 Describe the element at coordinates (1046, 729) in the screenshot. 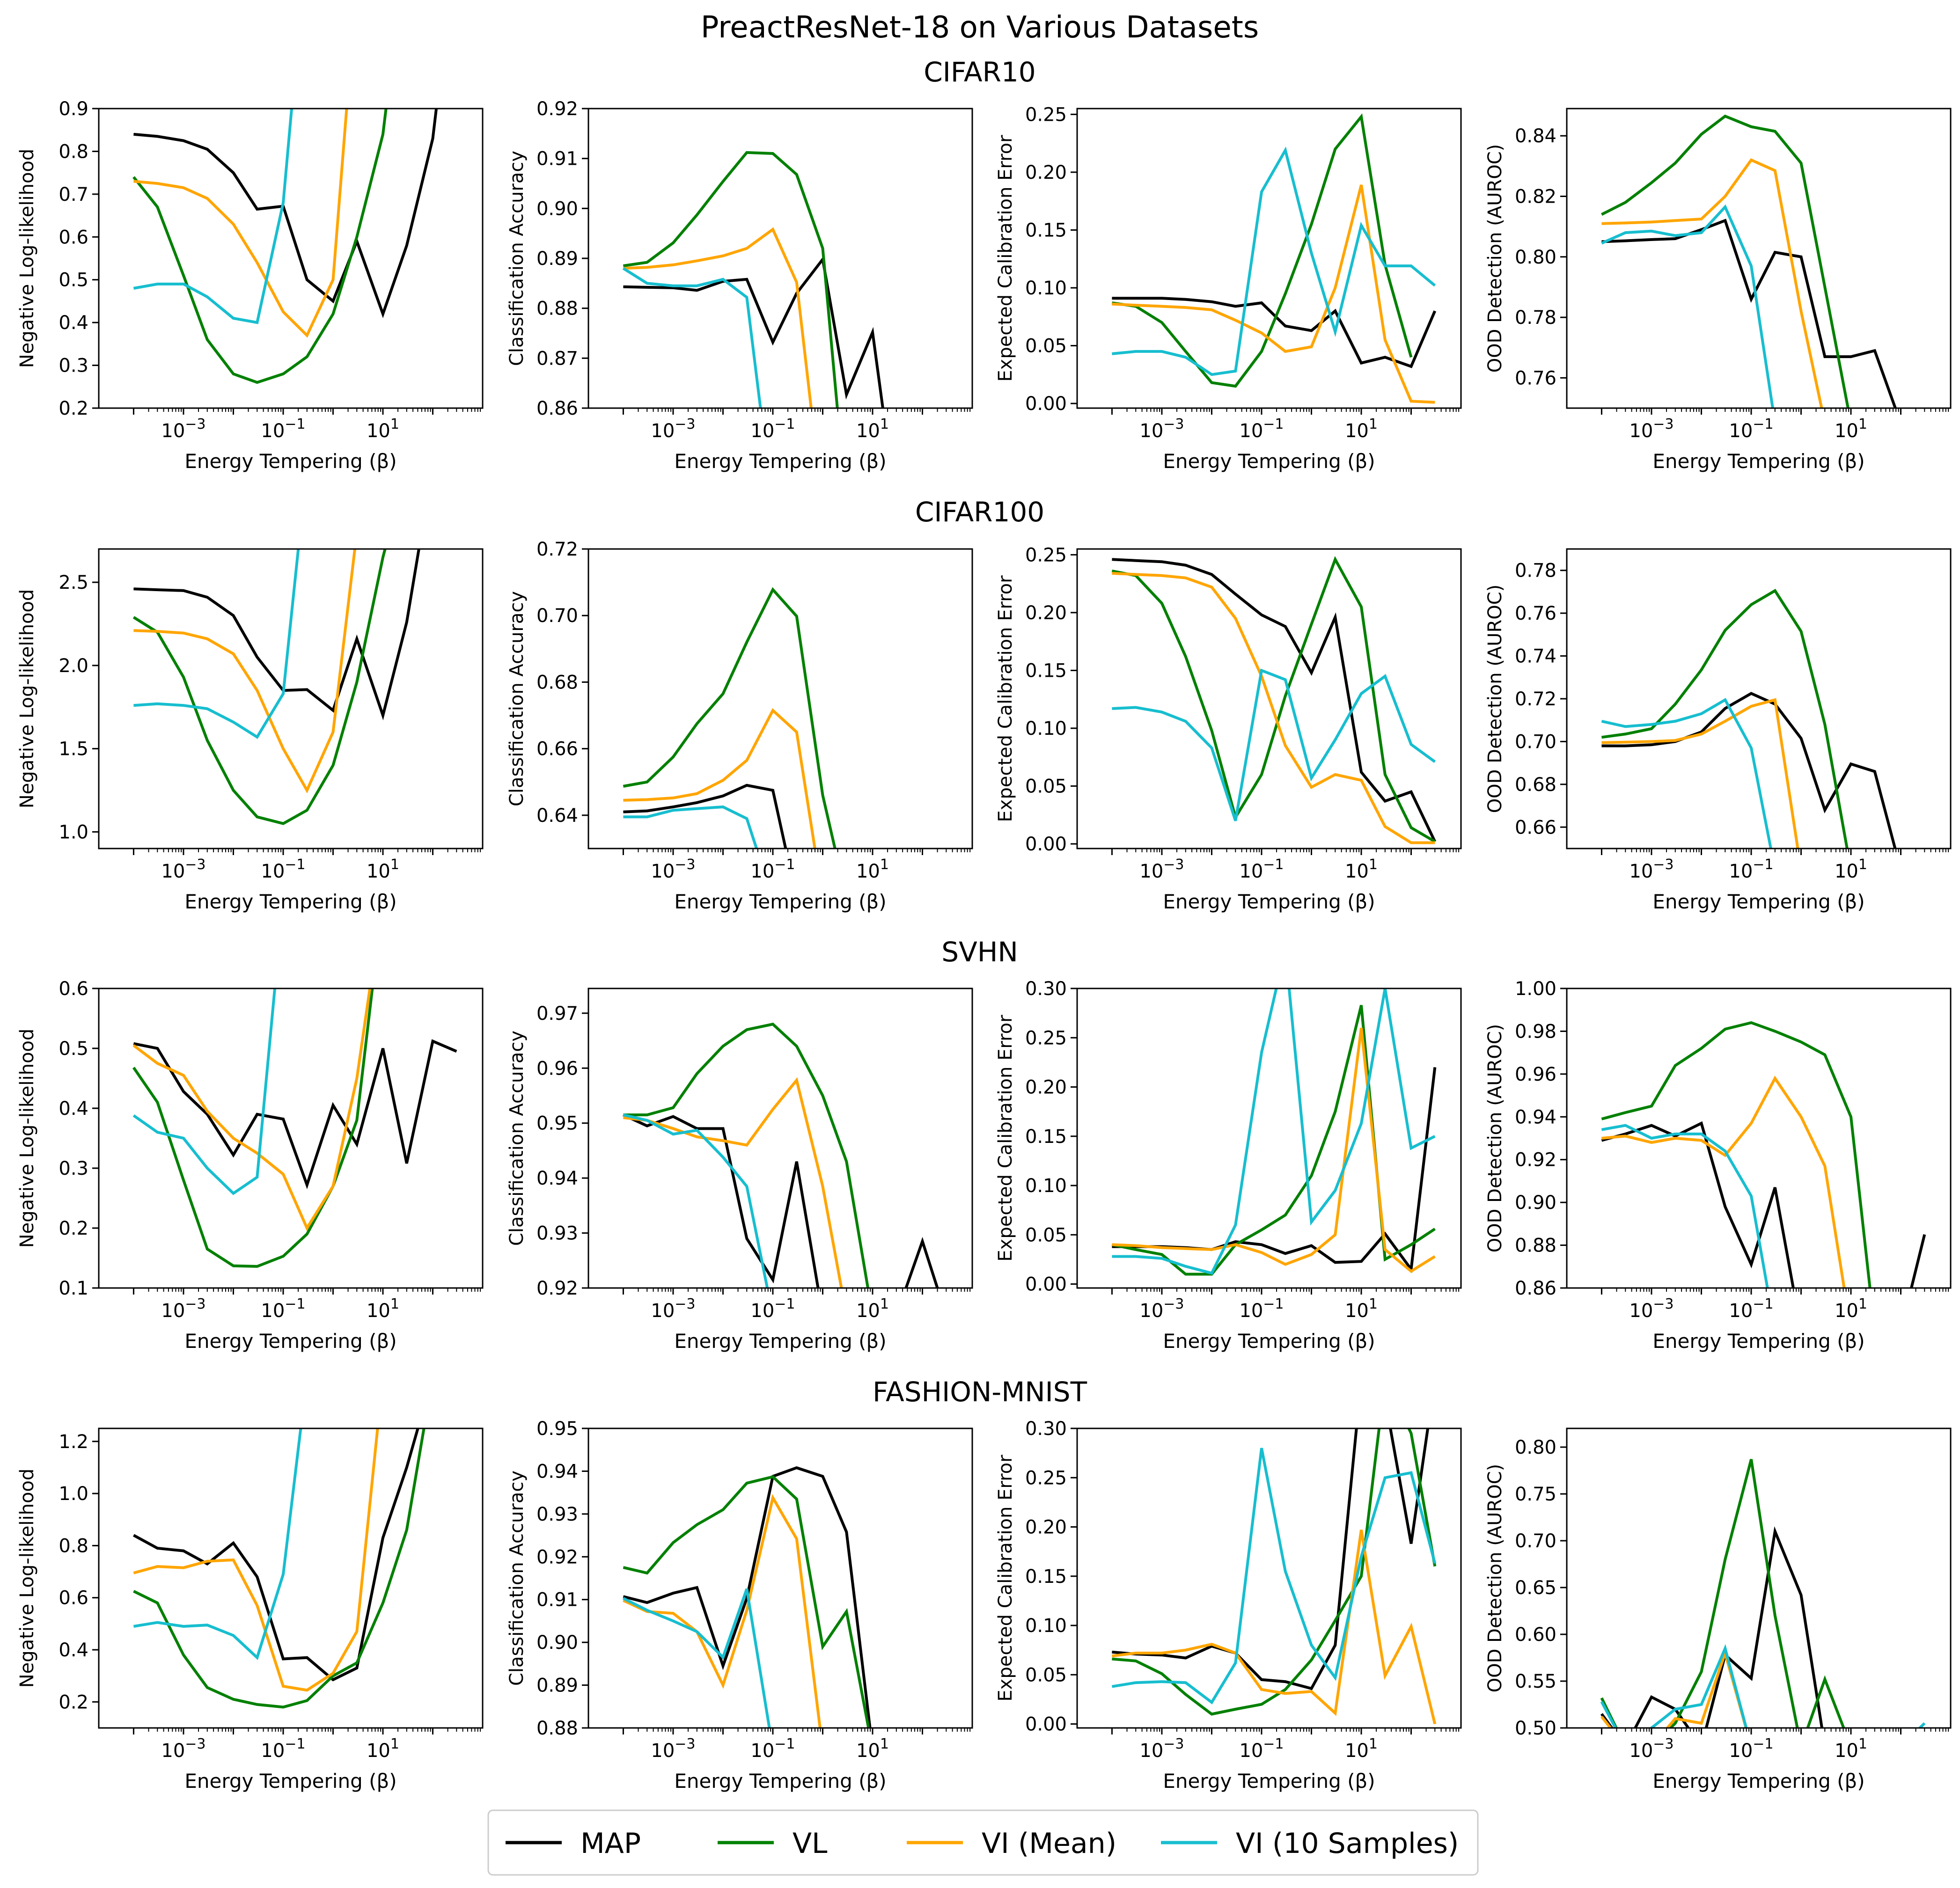

I see `y-tick-label: 0.10` at that location.